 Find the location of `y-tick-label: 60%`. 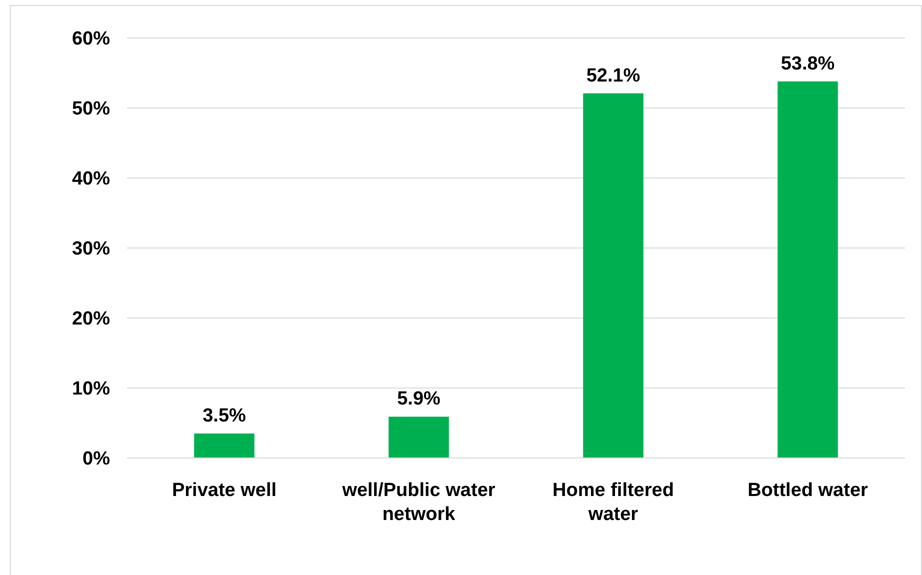

y-tick-label: 60% is located at coordinates (91, 39).